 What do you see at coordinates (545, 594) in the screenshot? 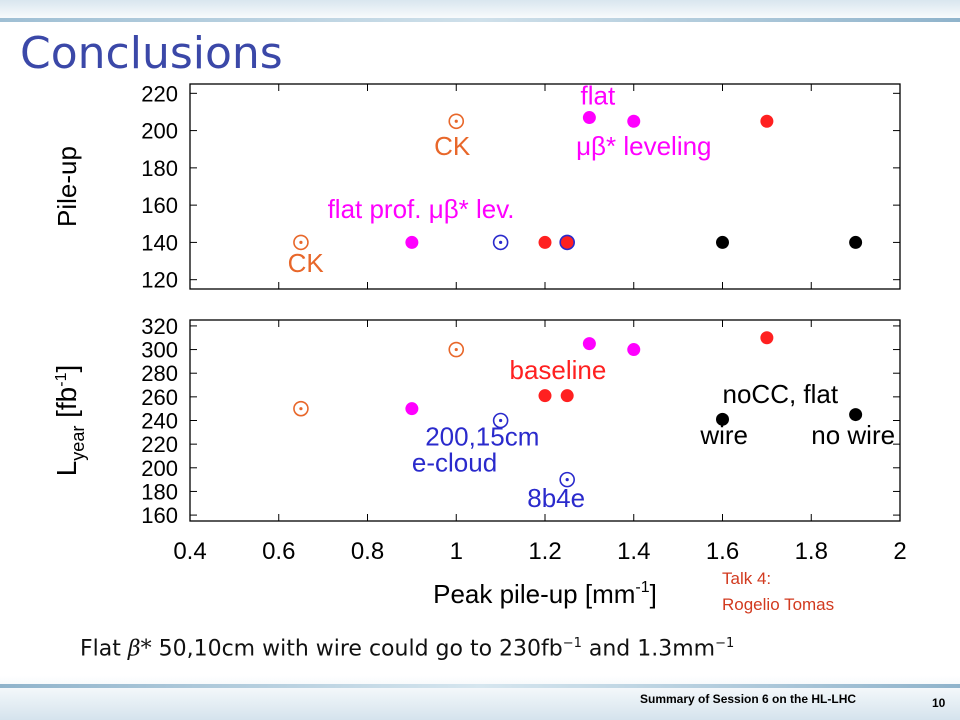
I see `x-axis-label: Peak pile-up [mm-1]` at bounding box center [545, 594].